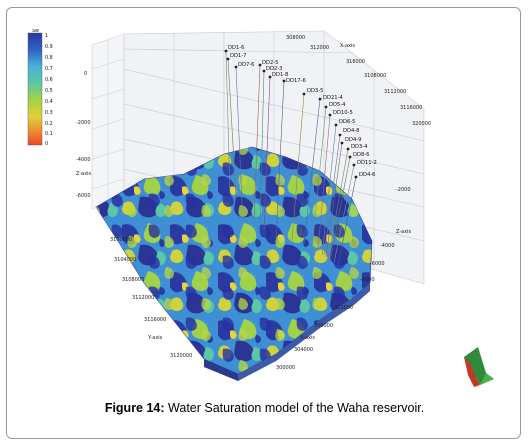 The height and width of the screenshot is (448, 529). What do you see at coordinates (303, 350) in the screenshot?
I see `x-tick: 304000` at bounding box center [303, 350].